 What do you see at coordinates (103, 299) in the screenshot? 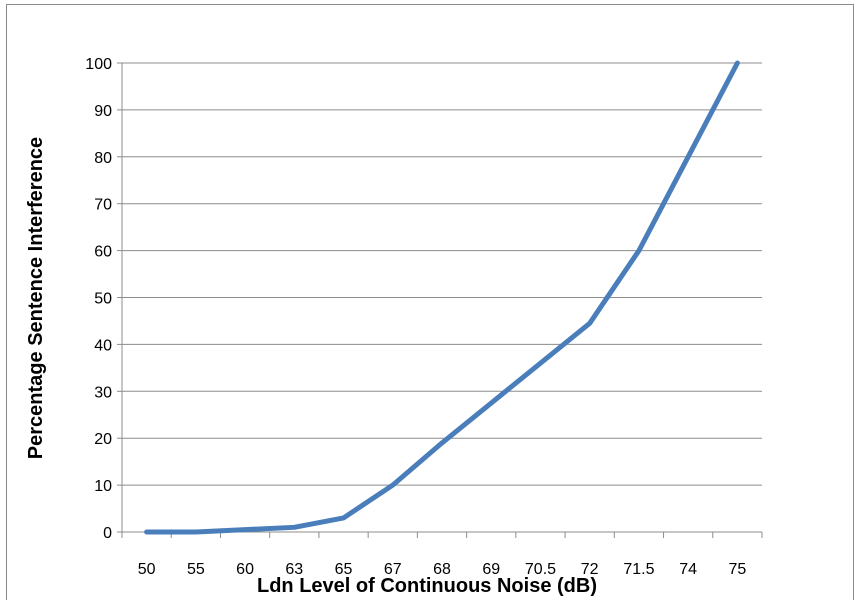
I see `y-tick-label: 50` at bounding box center [103, 299].